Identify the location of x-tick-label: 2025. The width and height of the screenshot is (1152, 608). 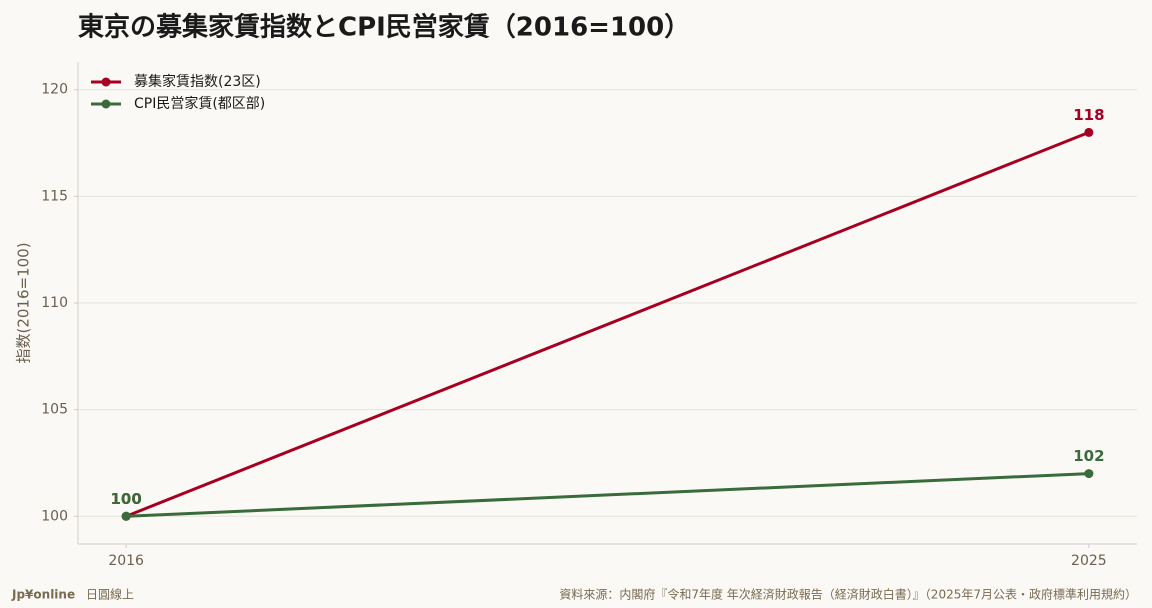
(1089, 561).